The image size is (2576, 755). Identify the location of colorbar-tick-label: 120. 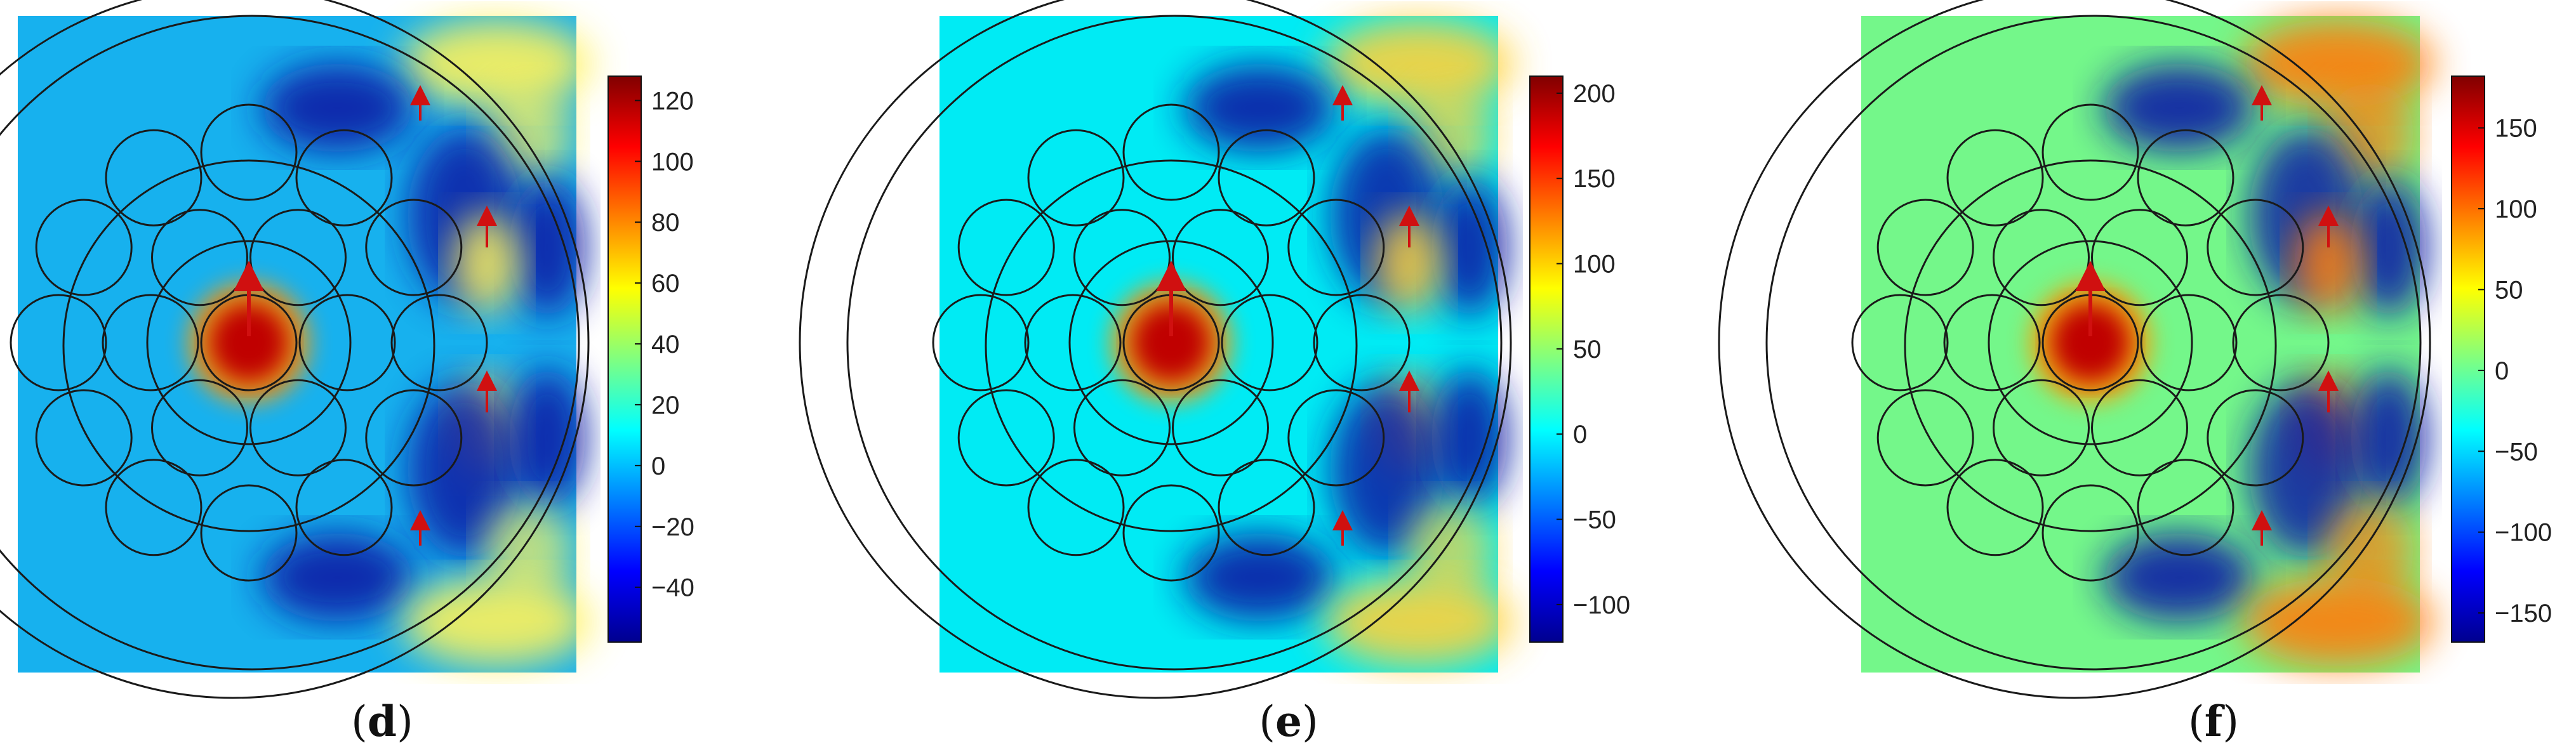
(672, 101).